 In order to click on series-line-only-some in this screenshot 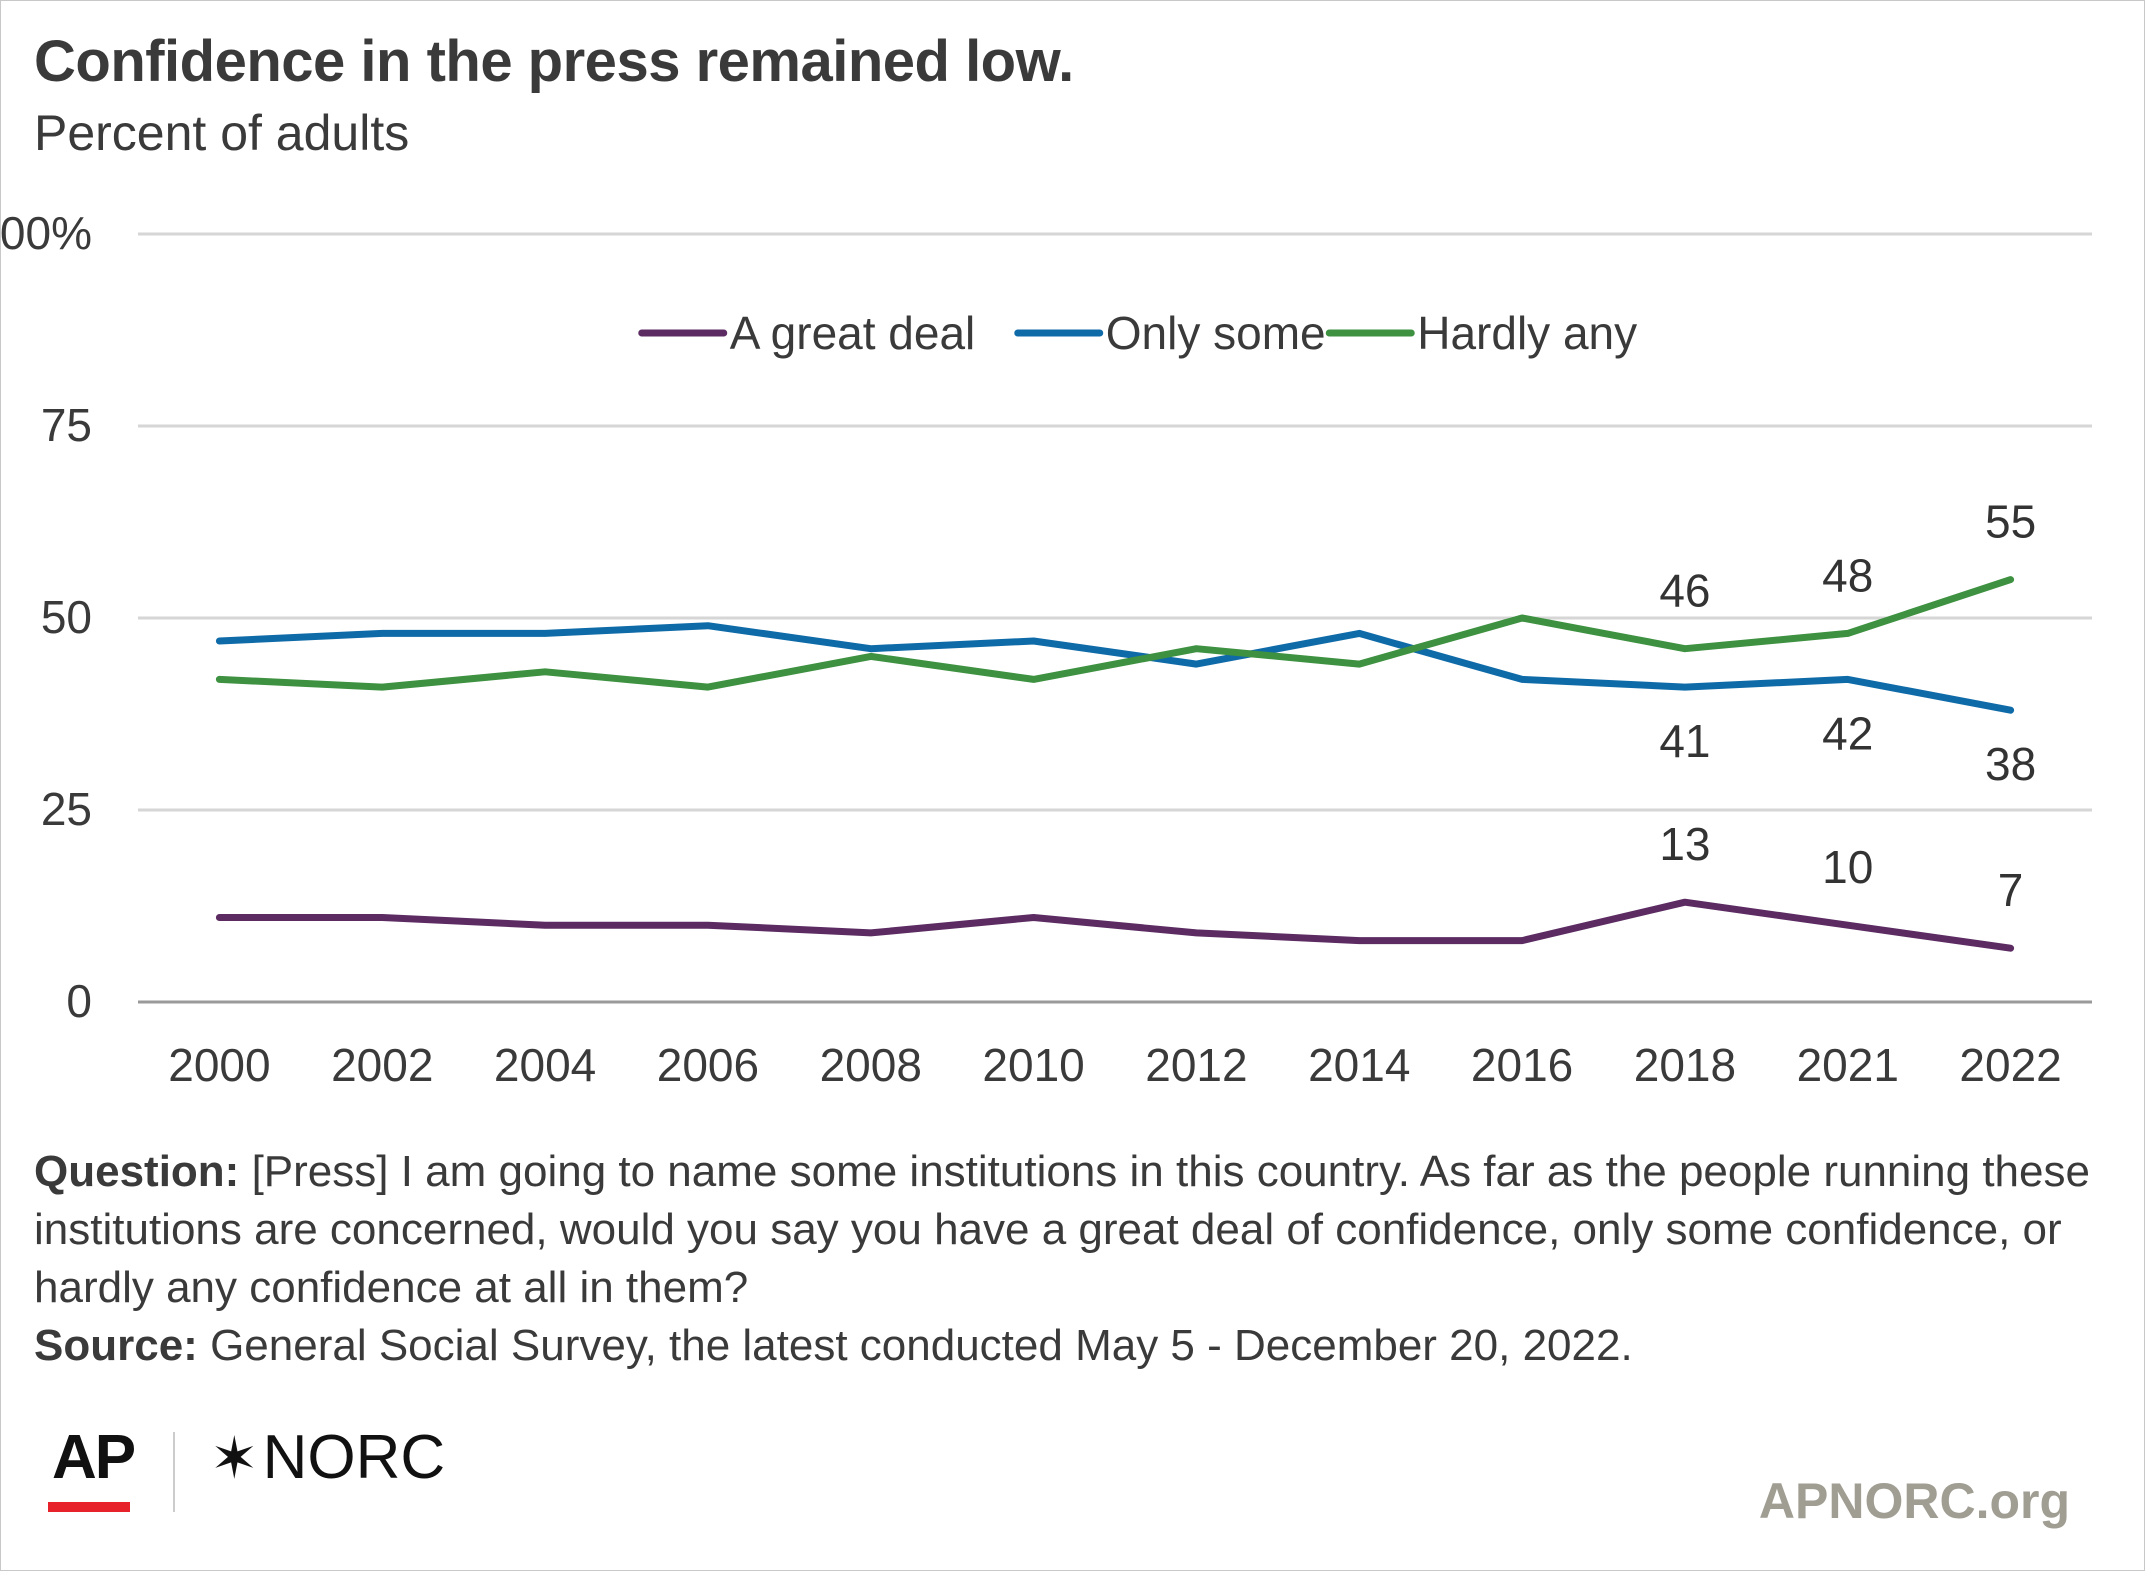, I will do `click(1115, 668)`.